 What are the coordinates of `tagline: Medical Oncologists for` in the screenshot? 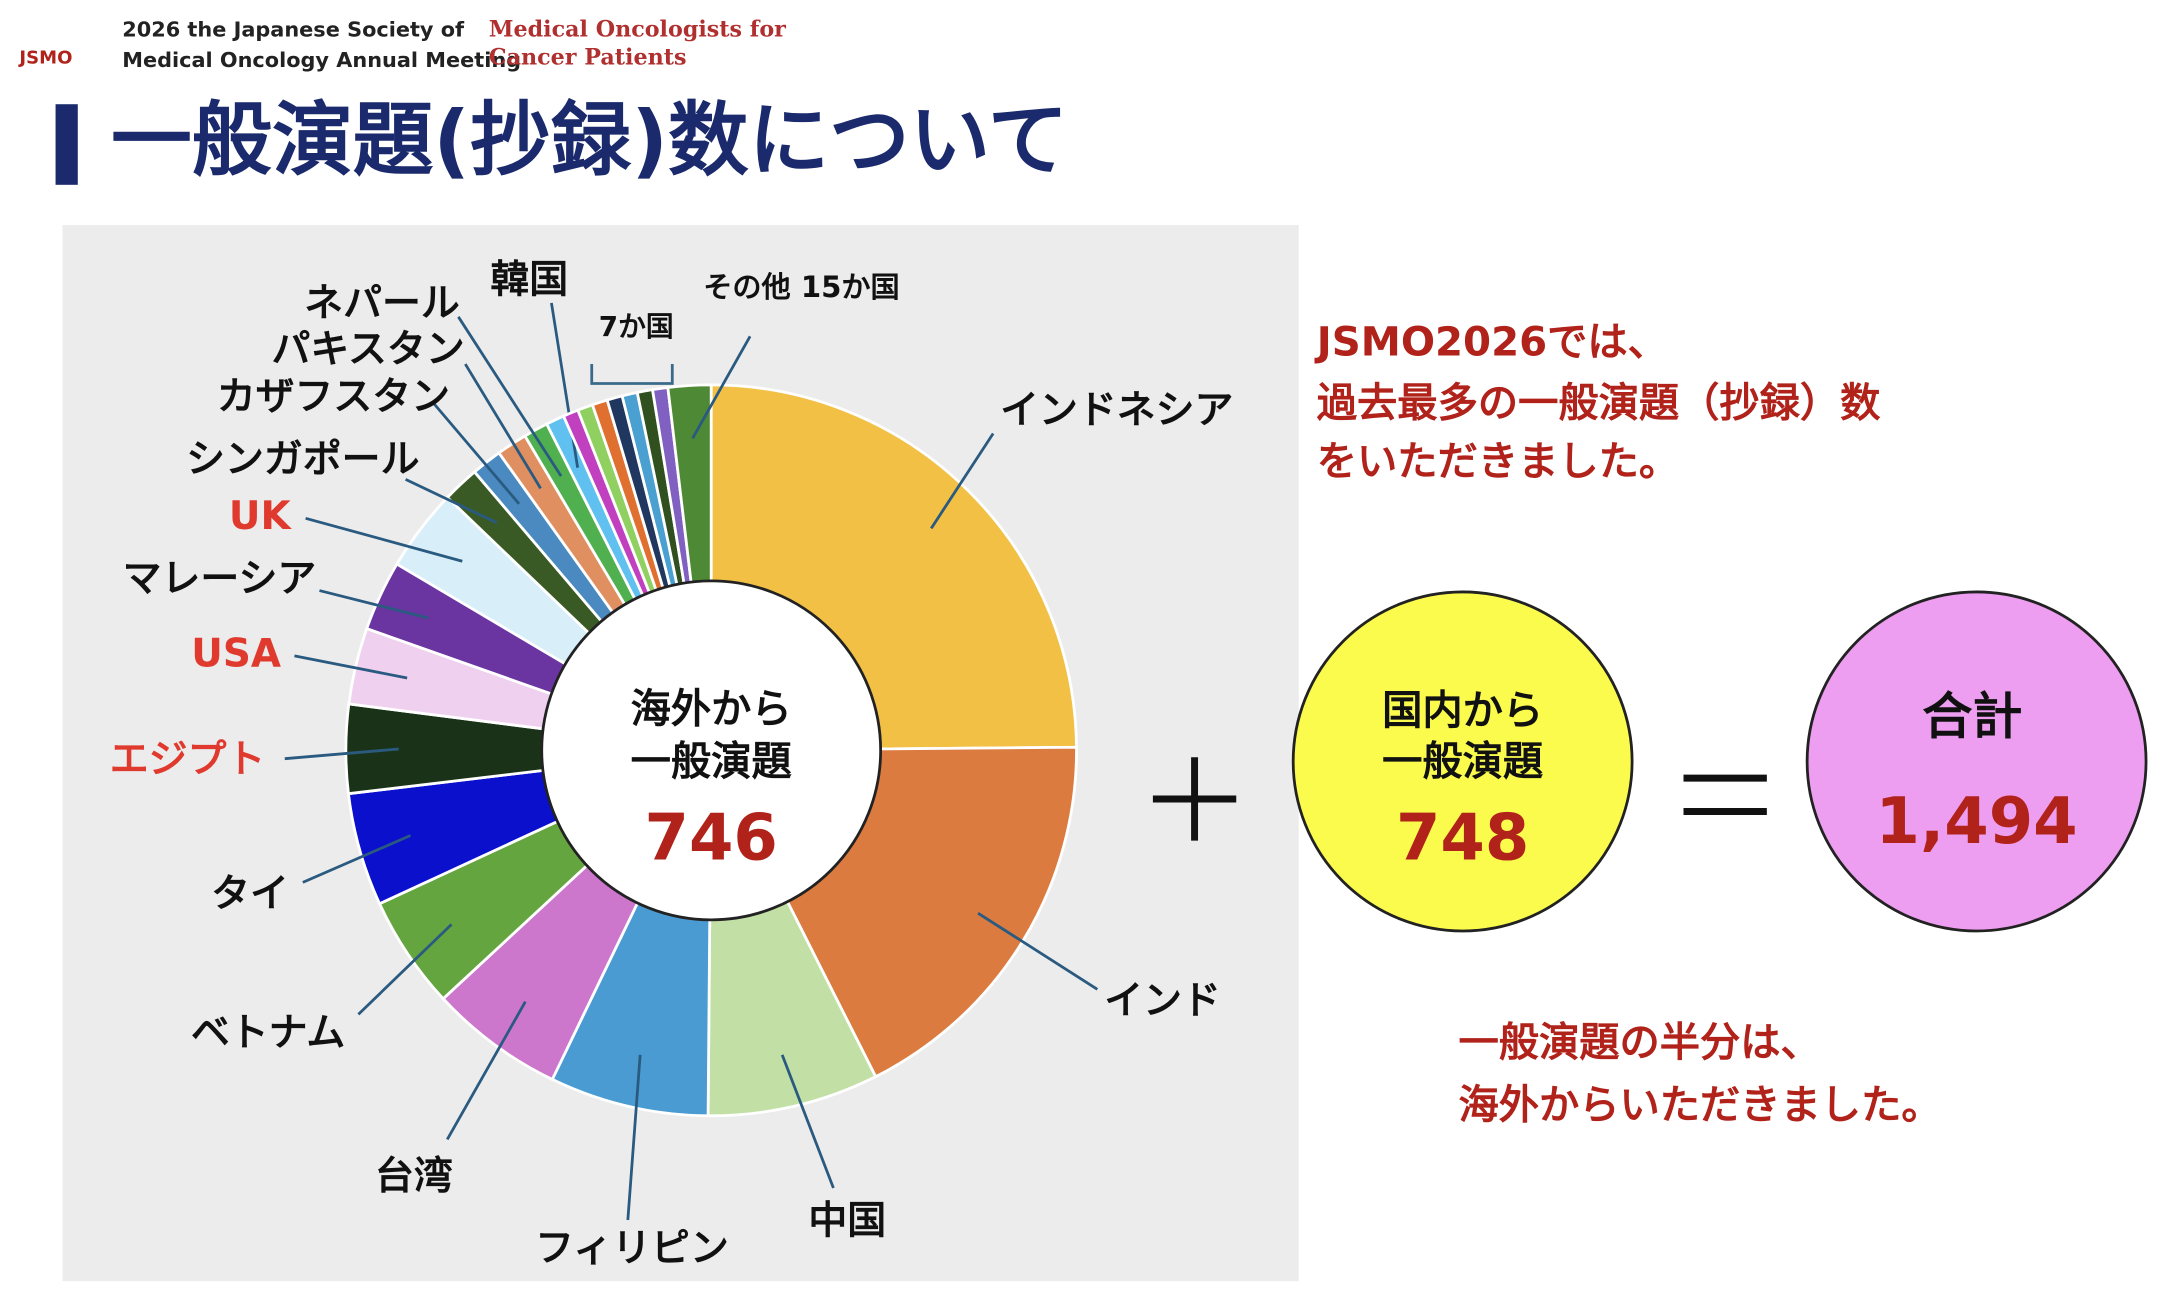 It's located at (637, 30).